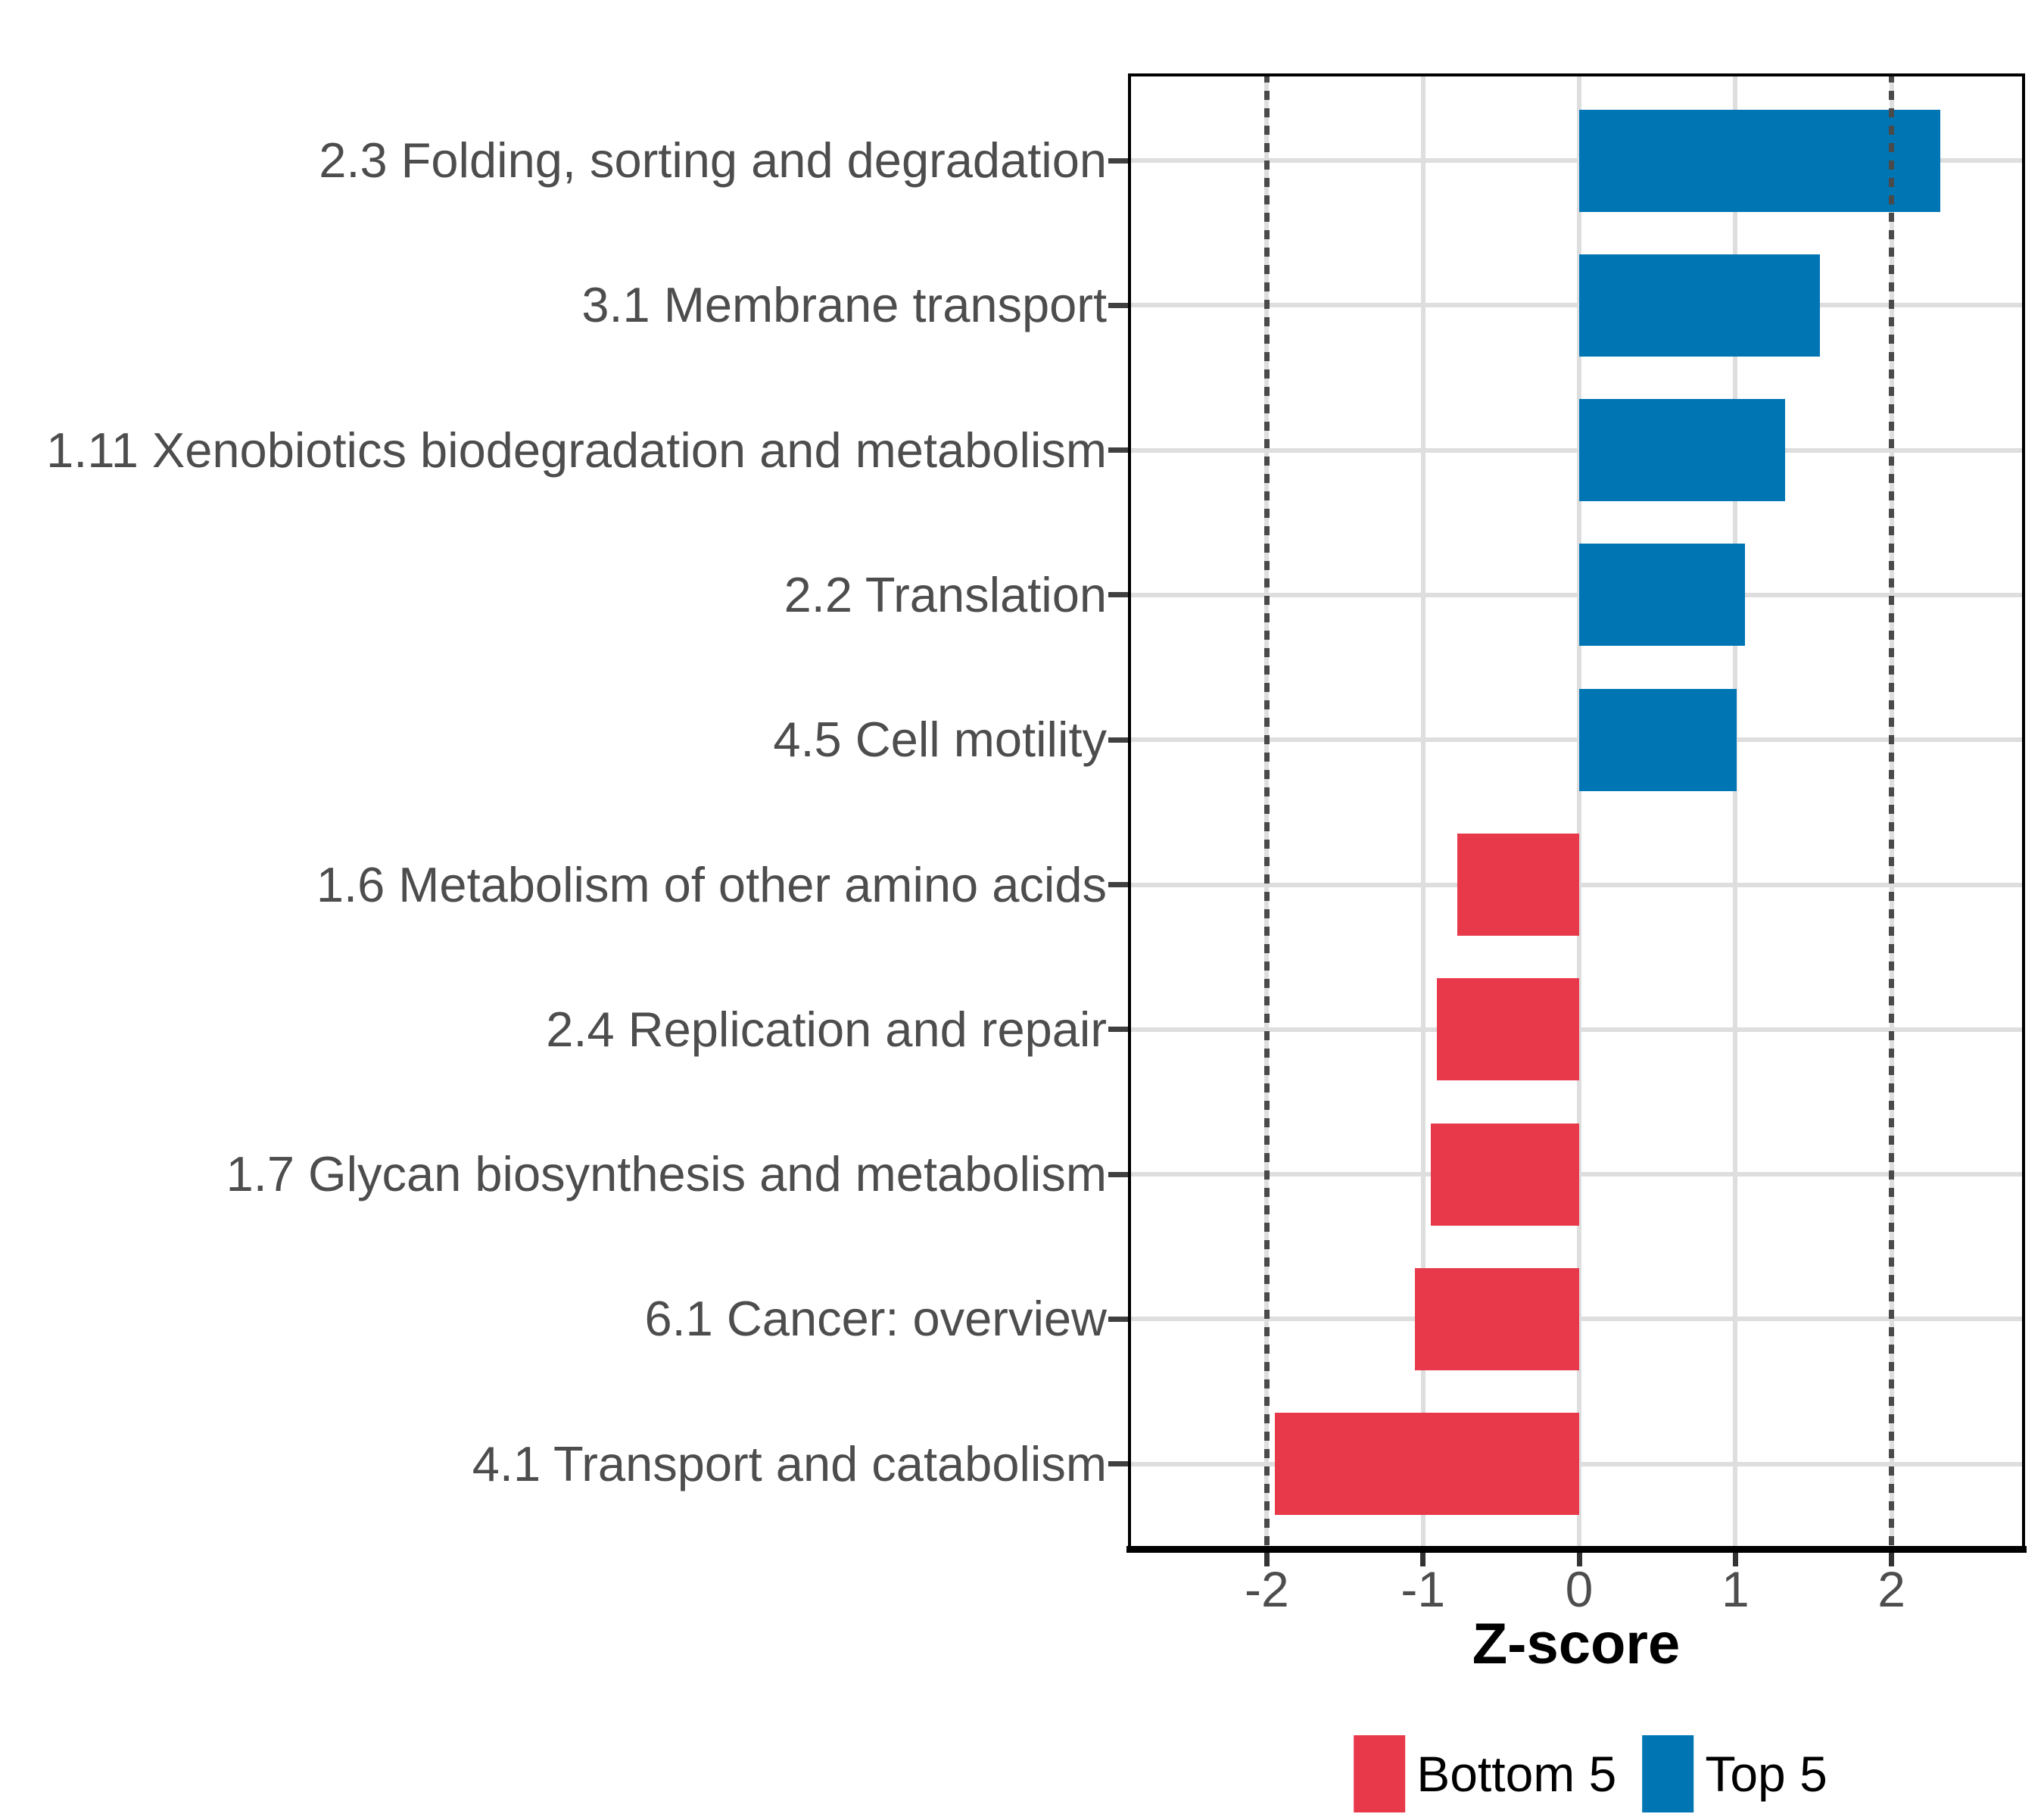 The height and width of the screenshot is (1817, 2044). Describe the element at coordinates (789, 1463) in the screenshot. I see `y-axis-label: 4.1 Transport and catabolism` at that location.